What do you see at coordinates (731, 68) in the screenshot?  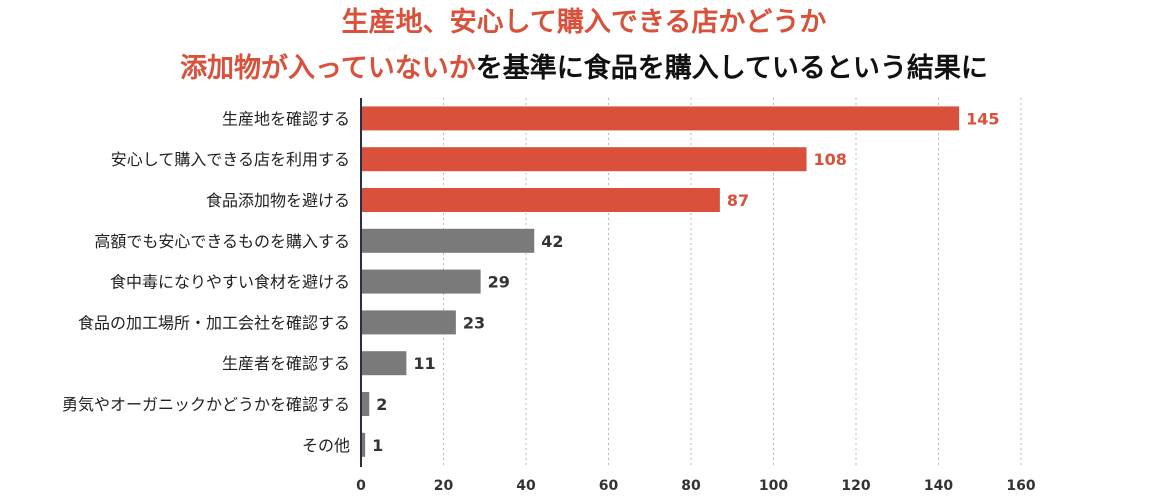 I see `title-rest: を基準に食品を購入しているという結果に` at bounding box center [731, 68].